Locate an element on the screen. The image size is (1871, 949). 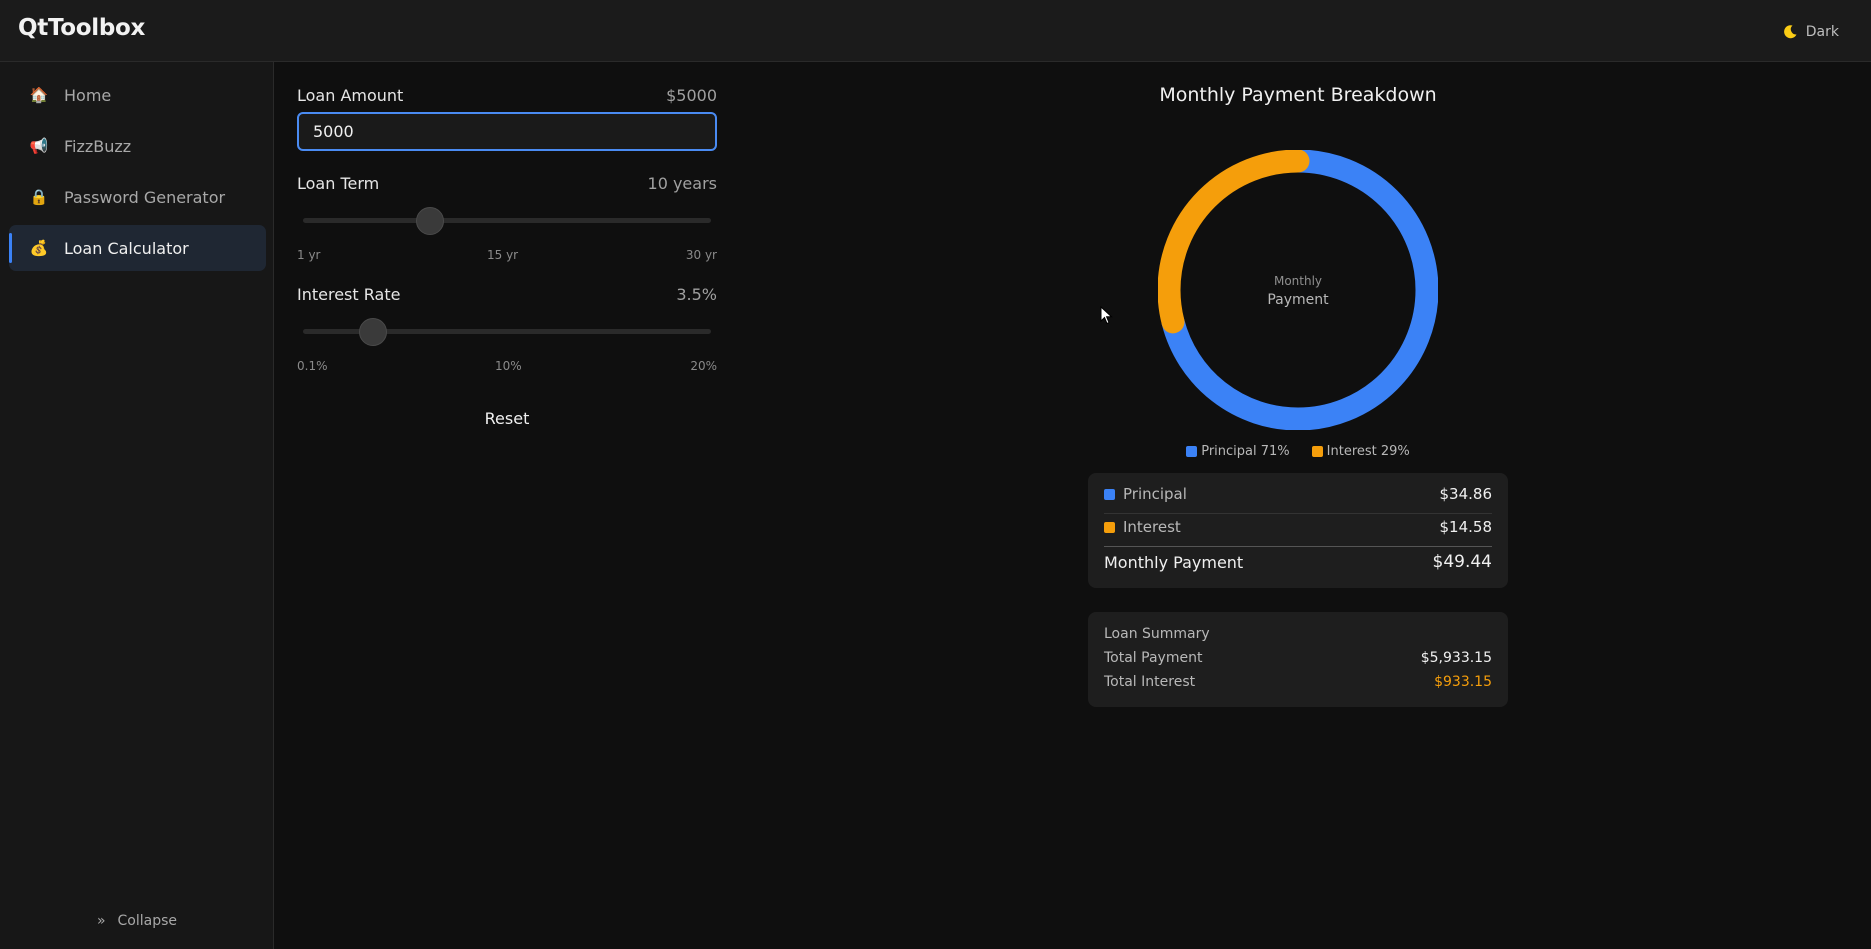
legend-swatch-principal is located at coordinates (1192, 451).